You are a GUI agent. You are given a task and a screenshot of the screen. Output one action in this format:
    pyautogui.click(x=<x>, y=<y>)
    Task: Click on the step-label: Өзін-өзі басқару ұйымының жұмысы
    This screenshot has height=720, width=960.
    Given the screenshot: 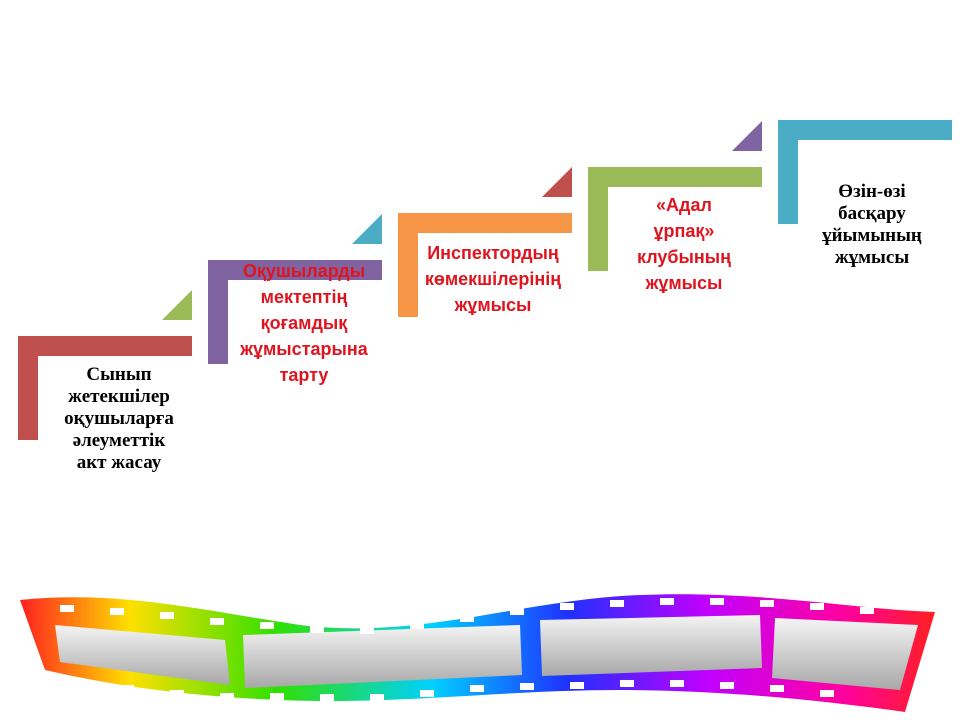 What is the action you would take?
    pyautogui.click(x=872, y=225)
    